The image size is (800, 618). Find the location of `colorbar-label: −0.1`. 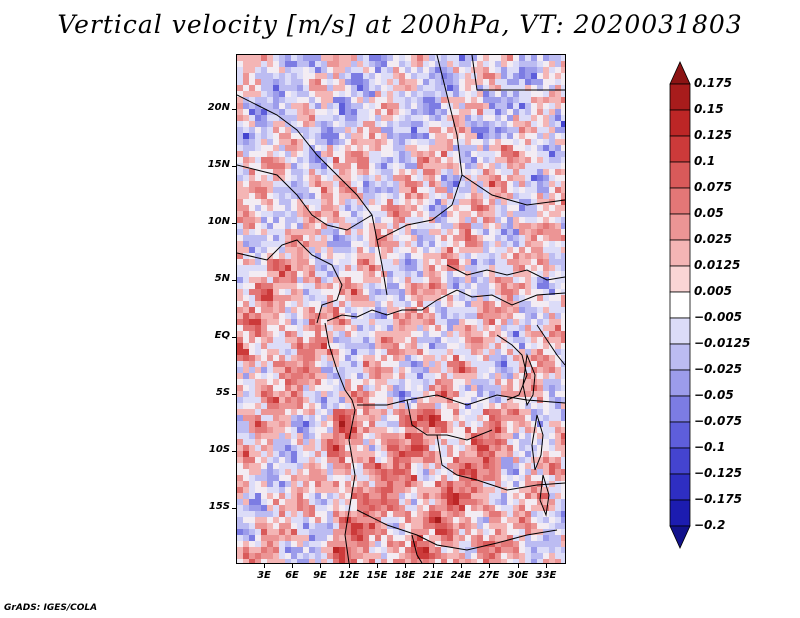

colorbar-label: −0.1 is located at coordinates (710, 447).